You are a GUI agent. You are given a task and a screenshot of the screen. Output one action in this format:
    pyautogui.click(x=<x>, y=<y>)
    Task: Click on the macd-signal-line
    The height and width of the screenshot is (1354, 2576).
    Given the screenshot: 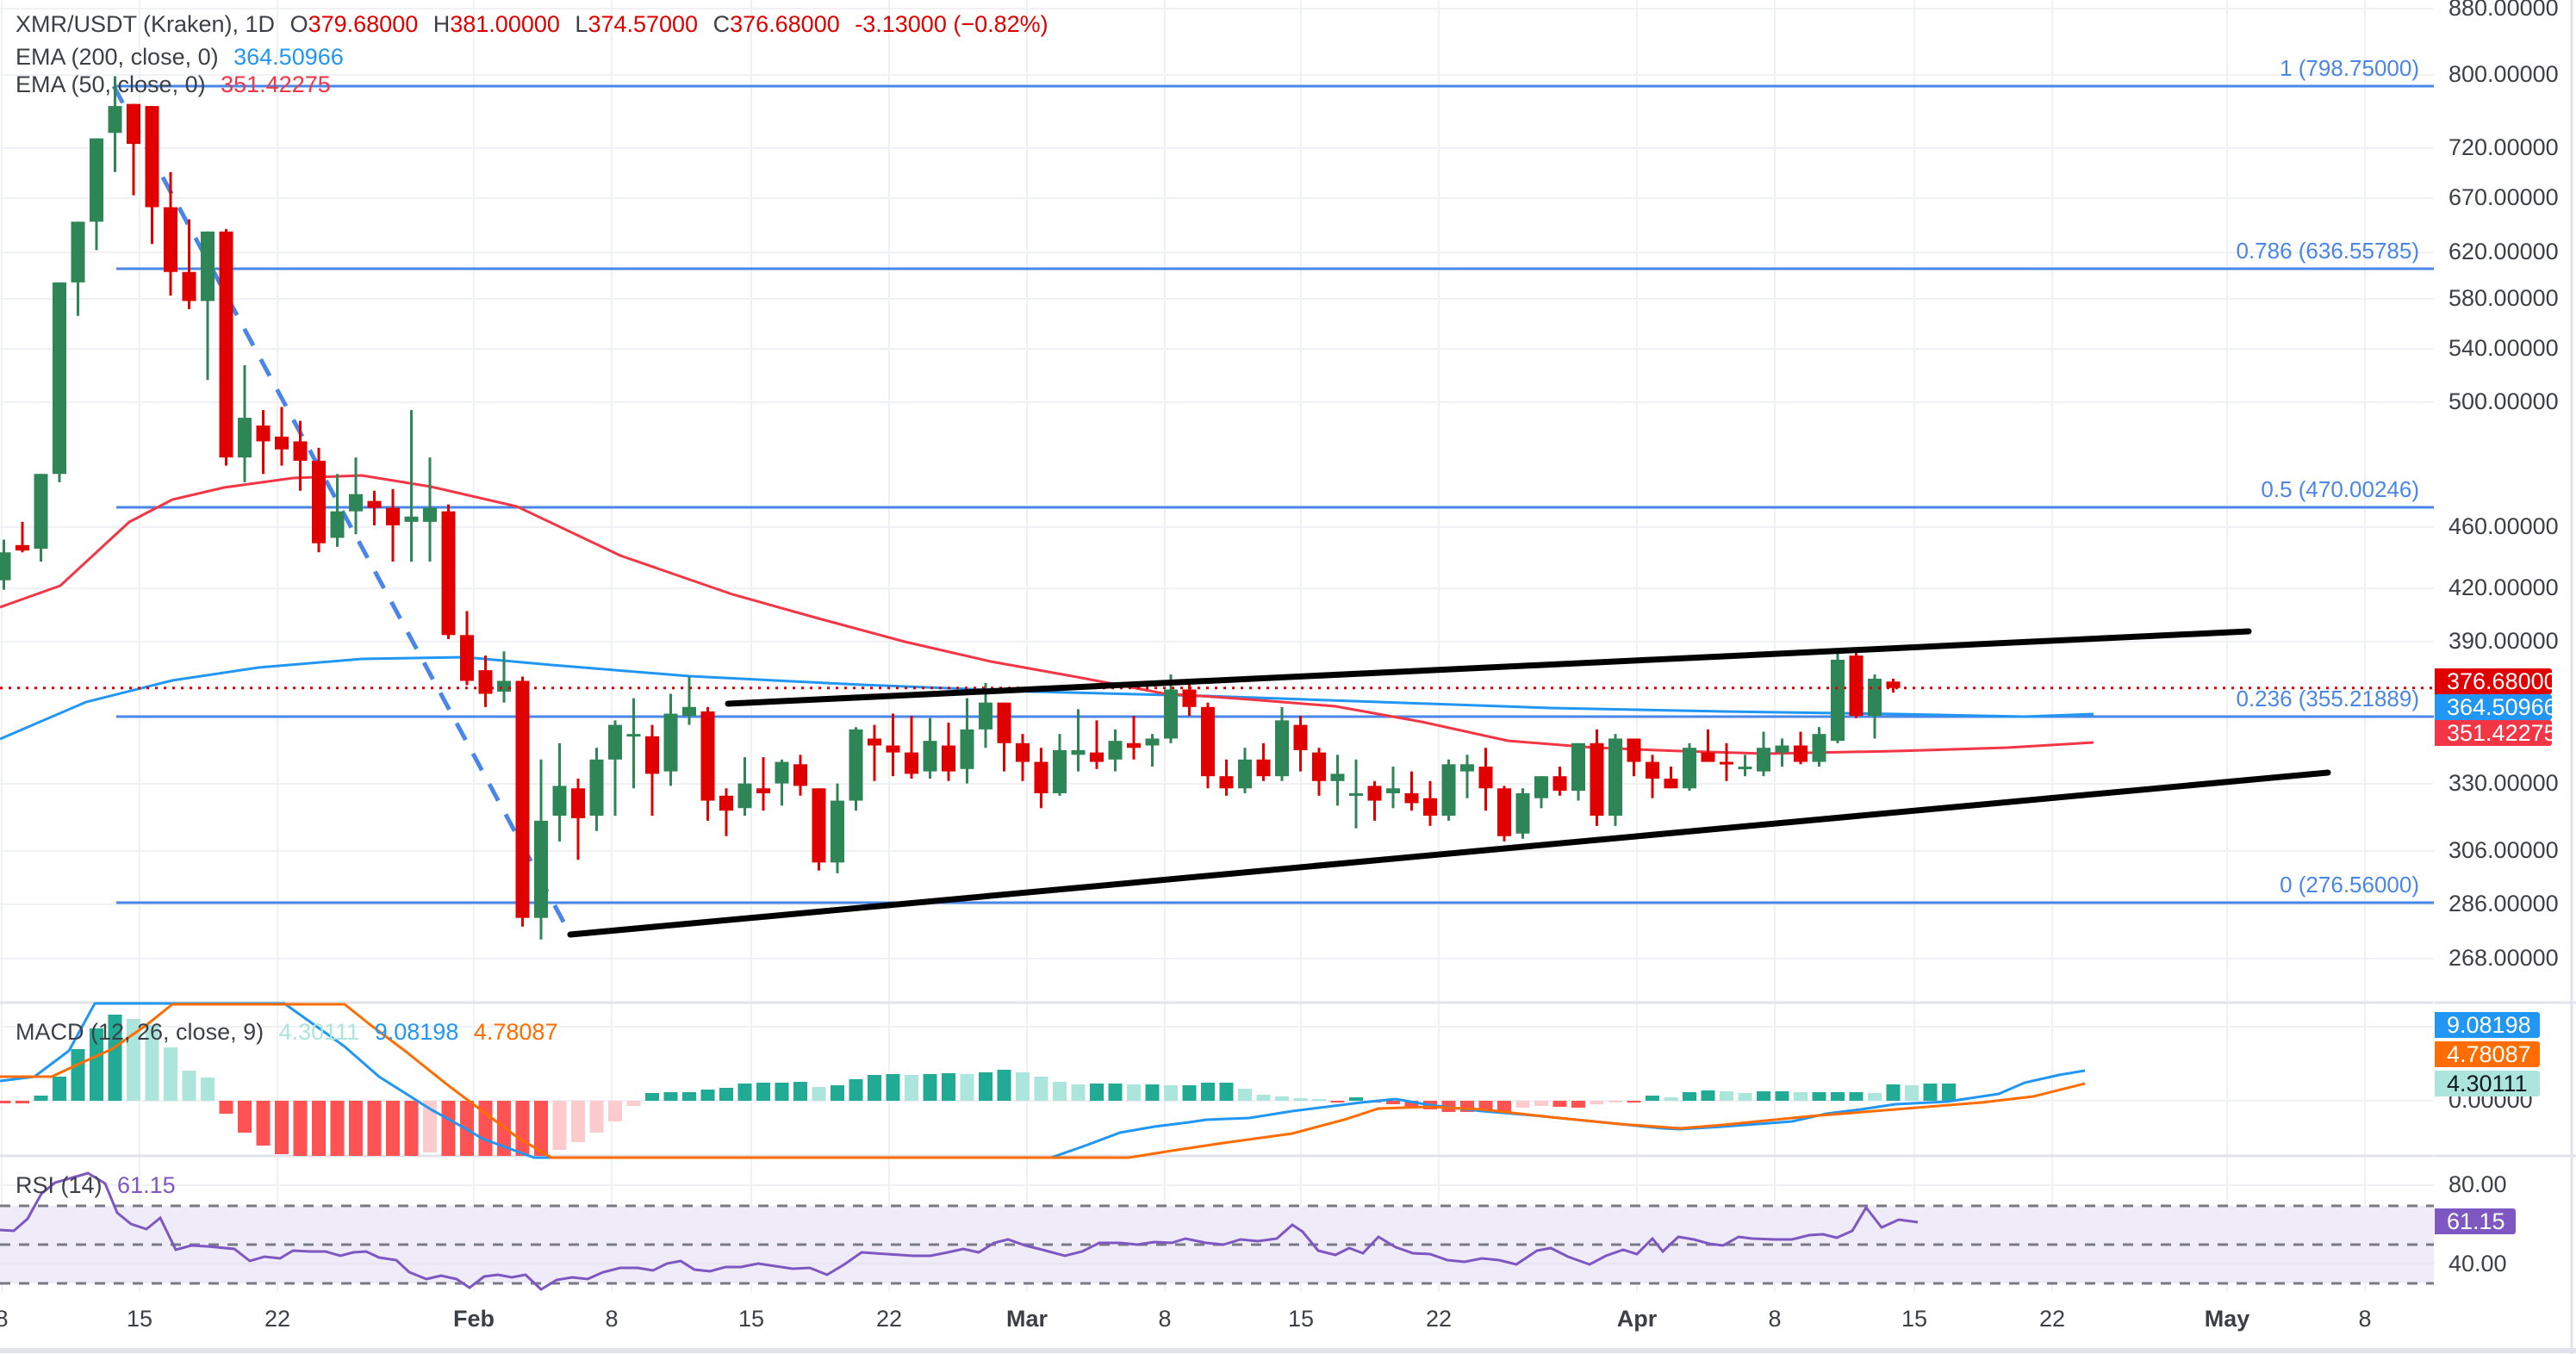 What is the action you would take?
    pyautogui.click(x=1043, y=1081)
    